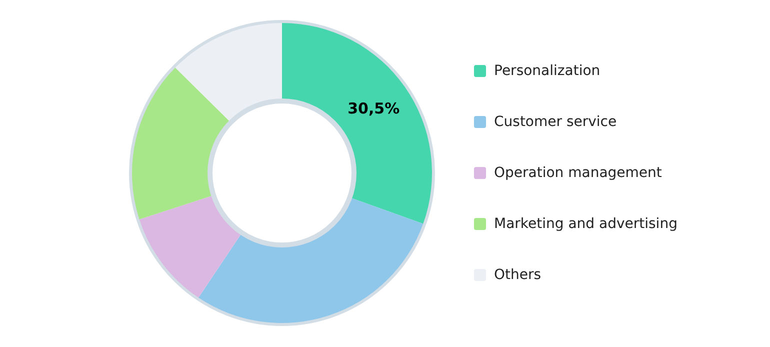 The height and width of the screenshot is (347, 770). What do you see at coordinates (374, 109) in the screenshot?
I see `data-label: 30,5%` at bounding box center [374, 109].